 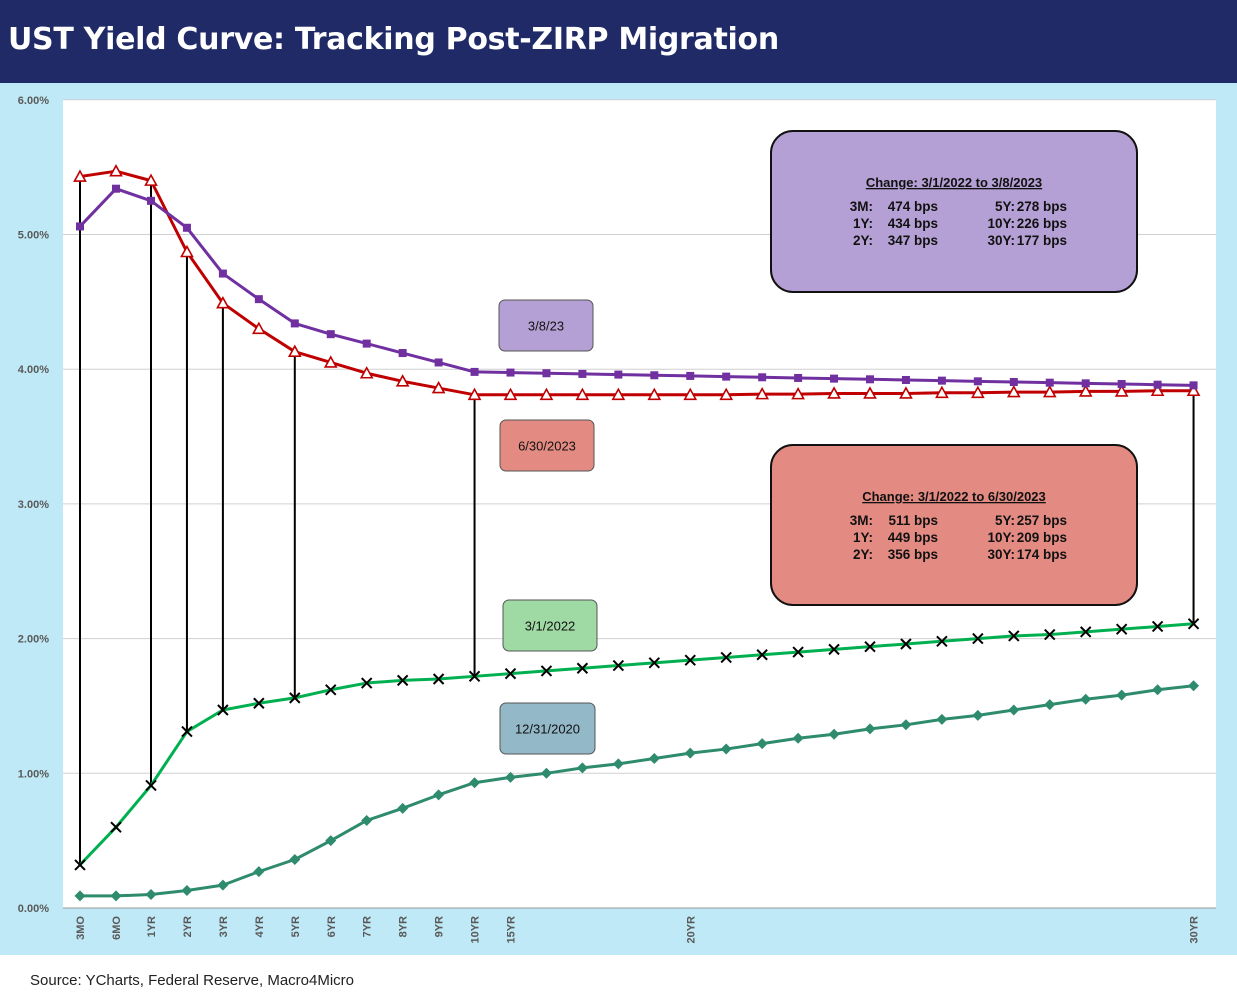 I want to click on info-box-cell: 278 bps, so click(x=1042, y=206).